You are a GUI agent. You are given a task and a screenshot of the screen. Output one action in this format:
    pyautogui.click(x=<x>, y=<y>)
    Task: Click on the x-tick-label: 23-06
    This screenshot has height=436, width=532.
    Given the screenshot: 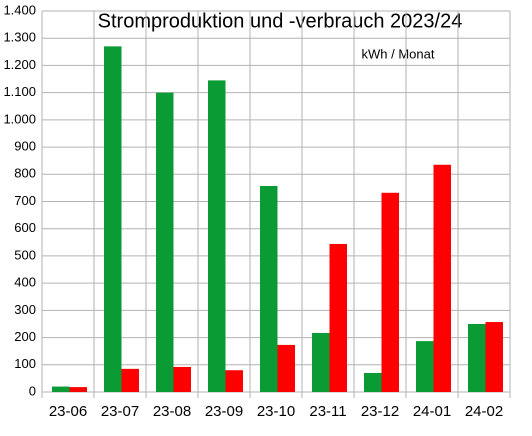 What is the action you would take?
    pyautogui.click(x=68, y=411)
    